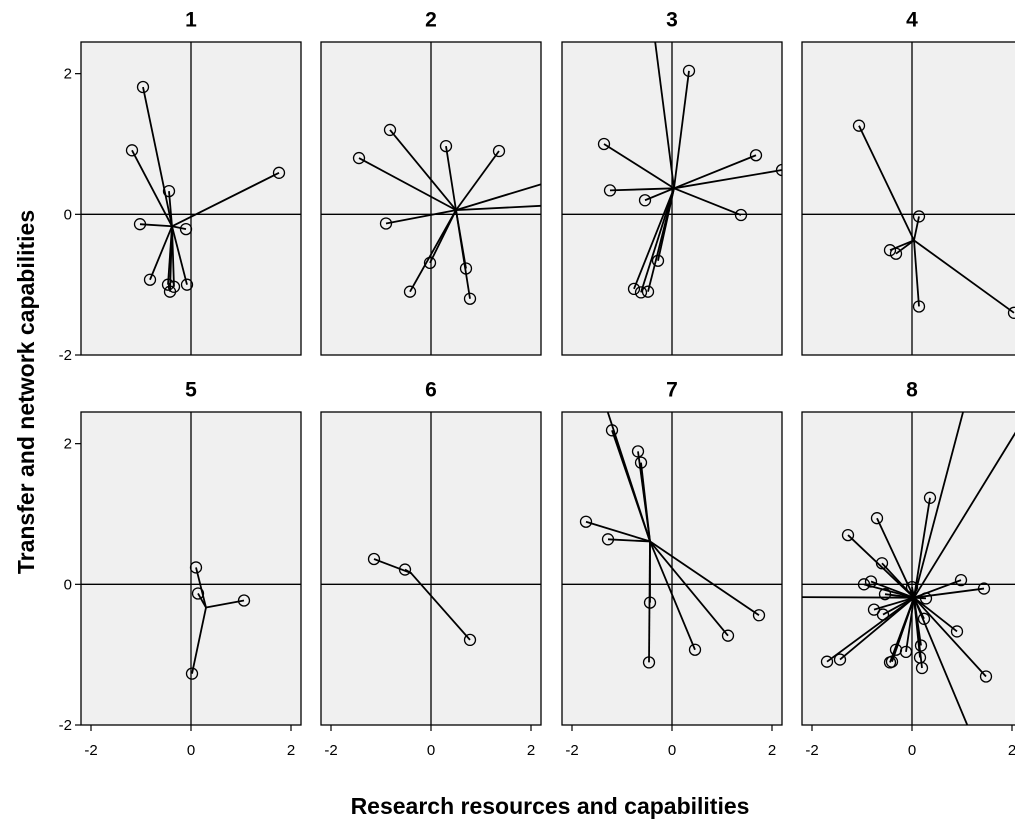 This screenshot has width=1015, height=823. I want to click on panel-title: 5, so click(191, 390).